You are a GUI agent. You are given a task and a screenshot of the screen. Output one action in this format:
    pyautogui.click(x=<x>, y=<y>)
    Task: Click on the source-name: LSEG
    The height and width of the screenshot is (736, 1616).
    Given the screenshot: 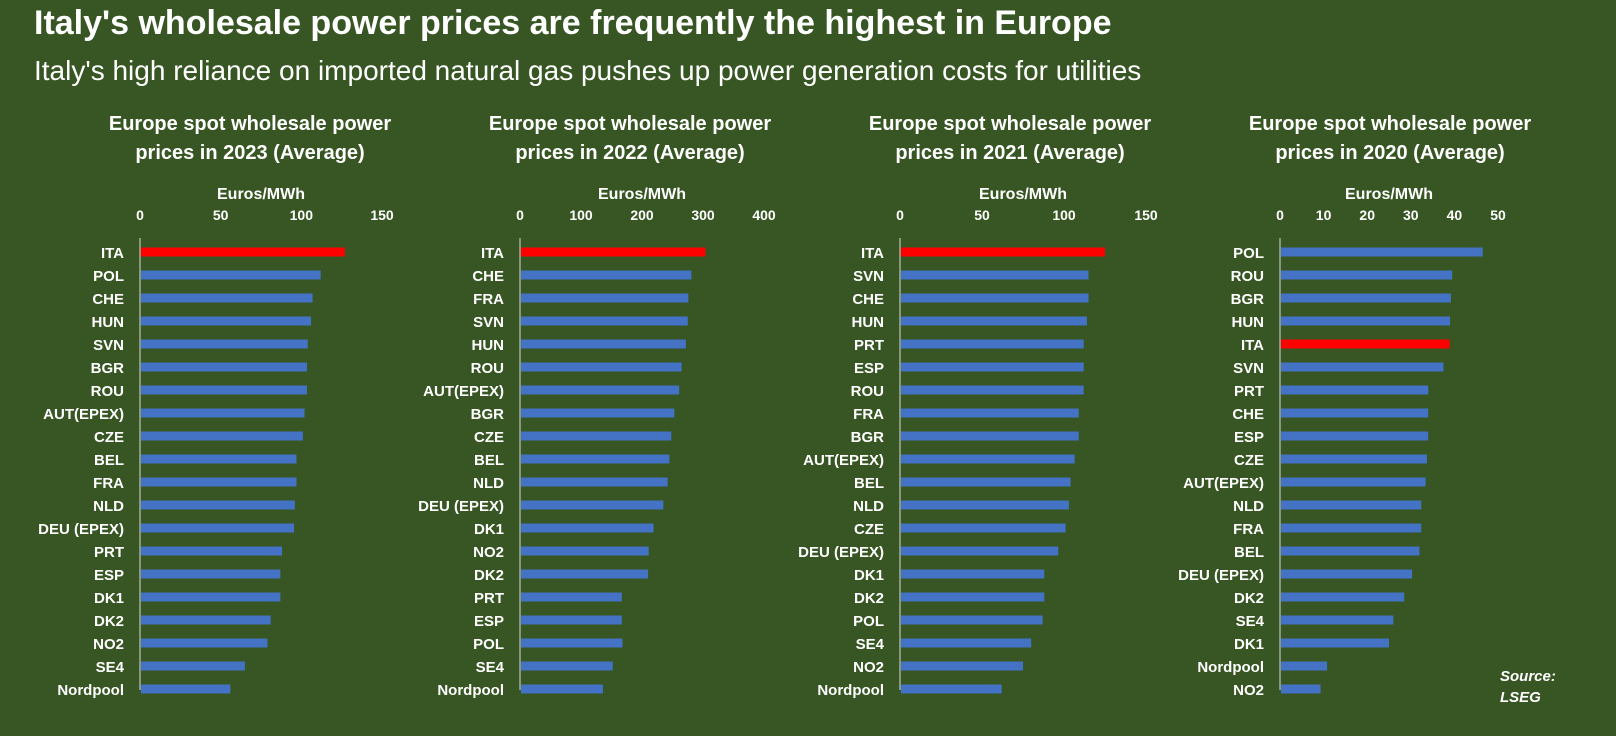 What is the action you would take?
    pyautogui.click(x=1520, y=697)
    